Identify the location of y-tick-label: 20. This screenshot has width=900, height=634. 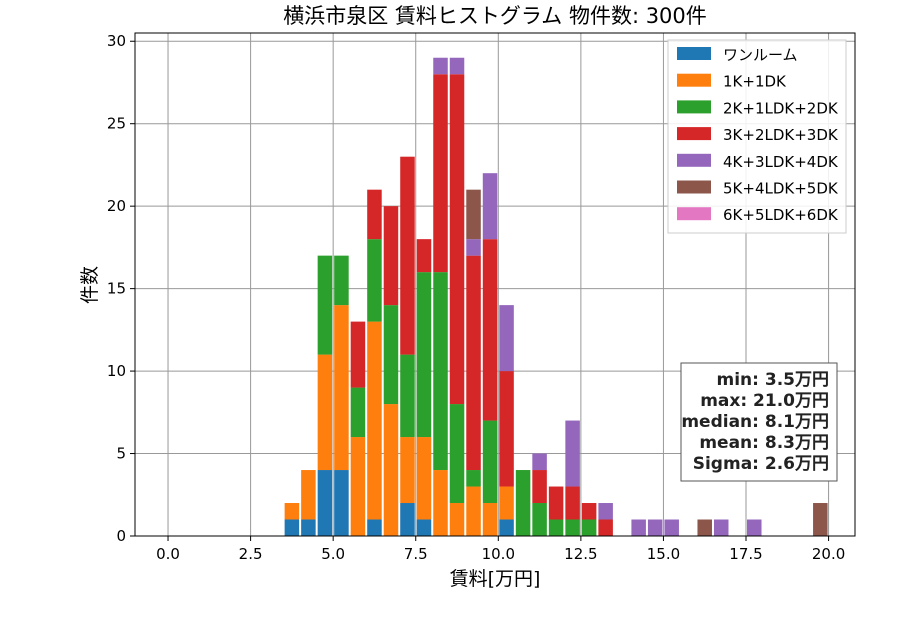
(116, 206).